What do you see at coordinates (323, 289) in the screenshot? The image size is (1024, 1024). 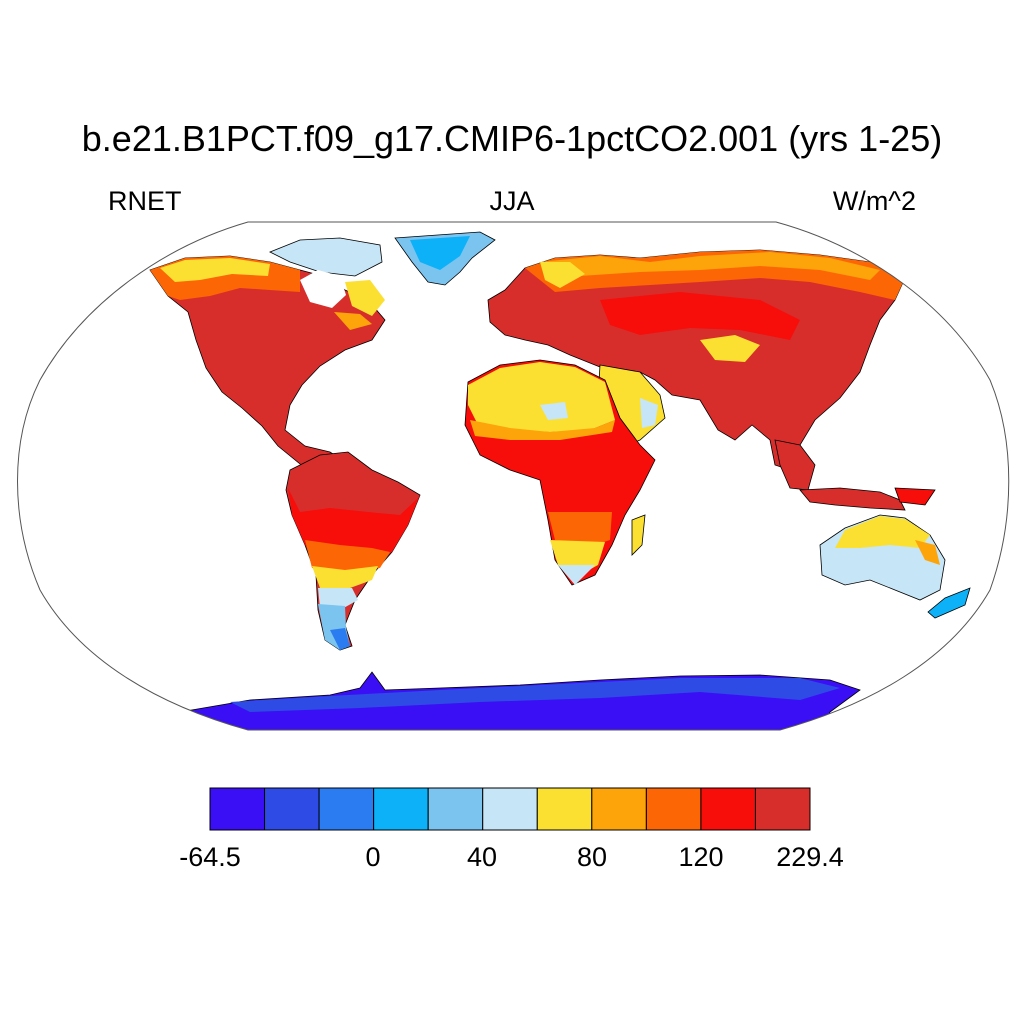 I see `land-hudson-bay` at bounding box center [323, 289].